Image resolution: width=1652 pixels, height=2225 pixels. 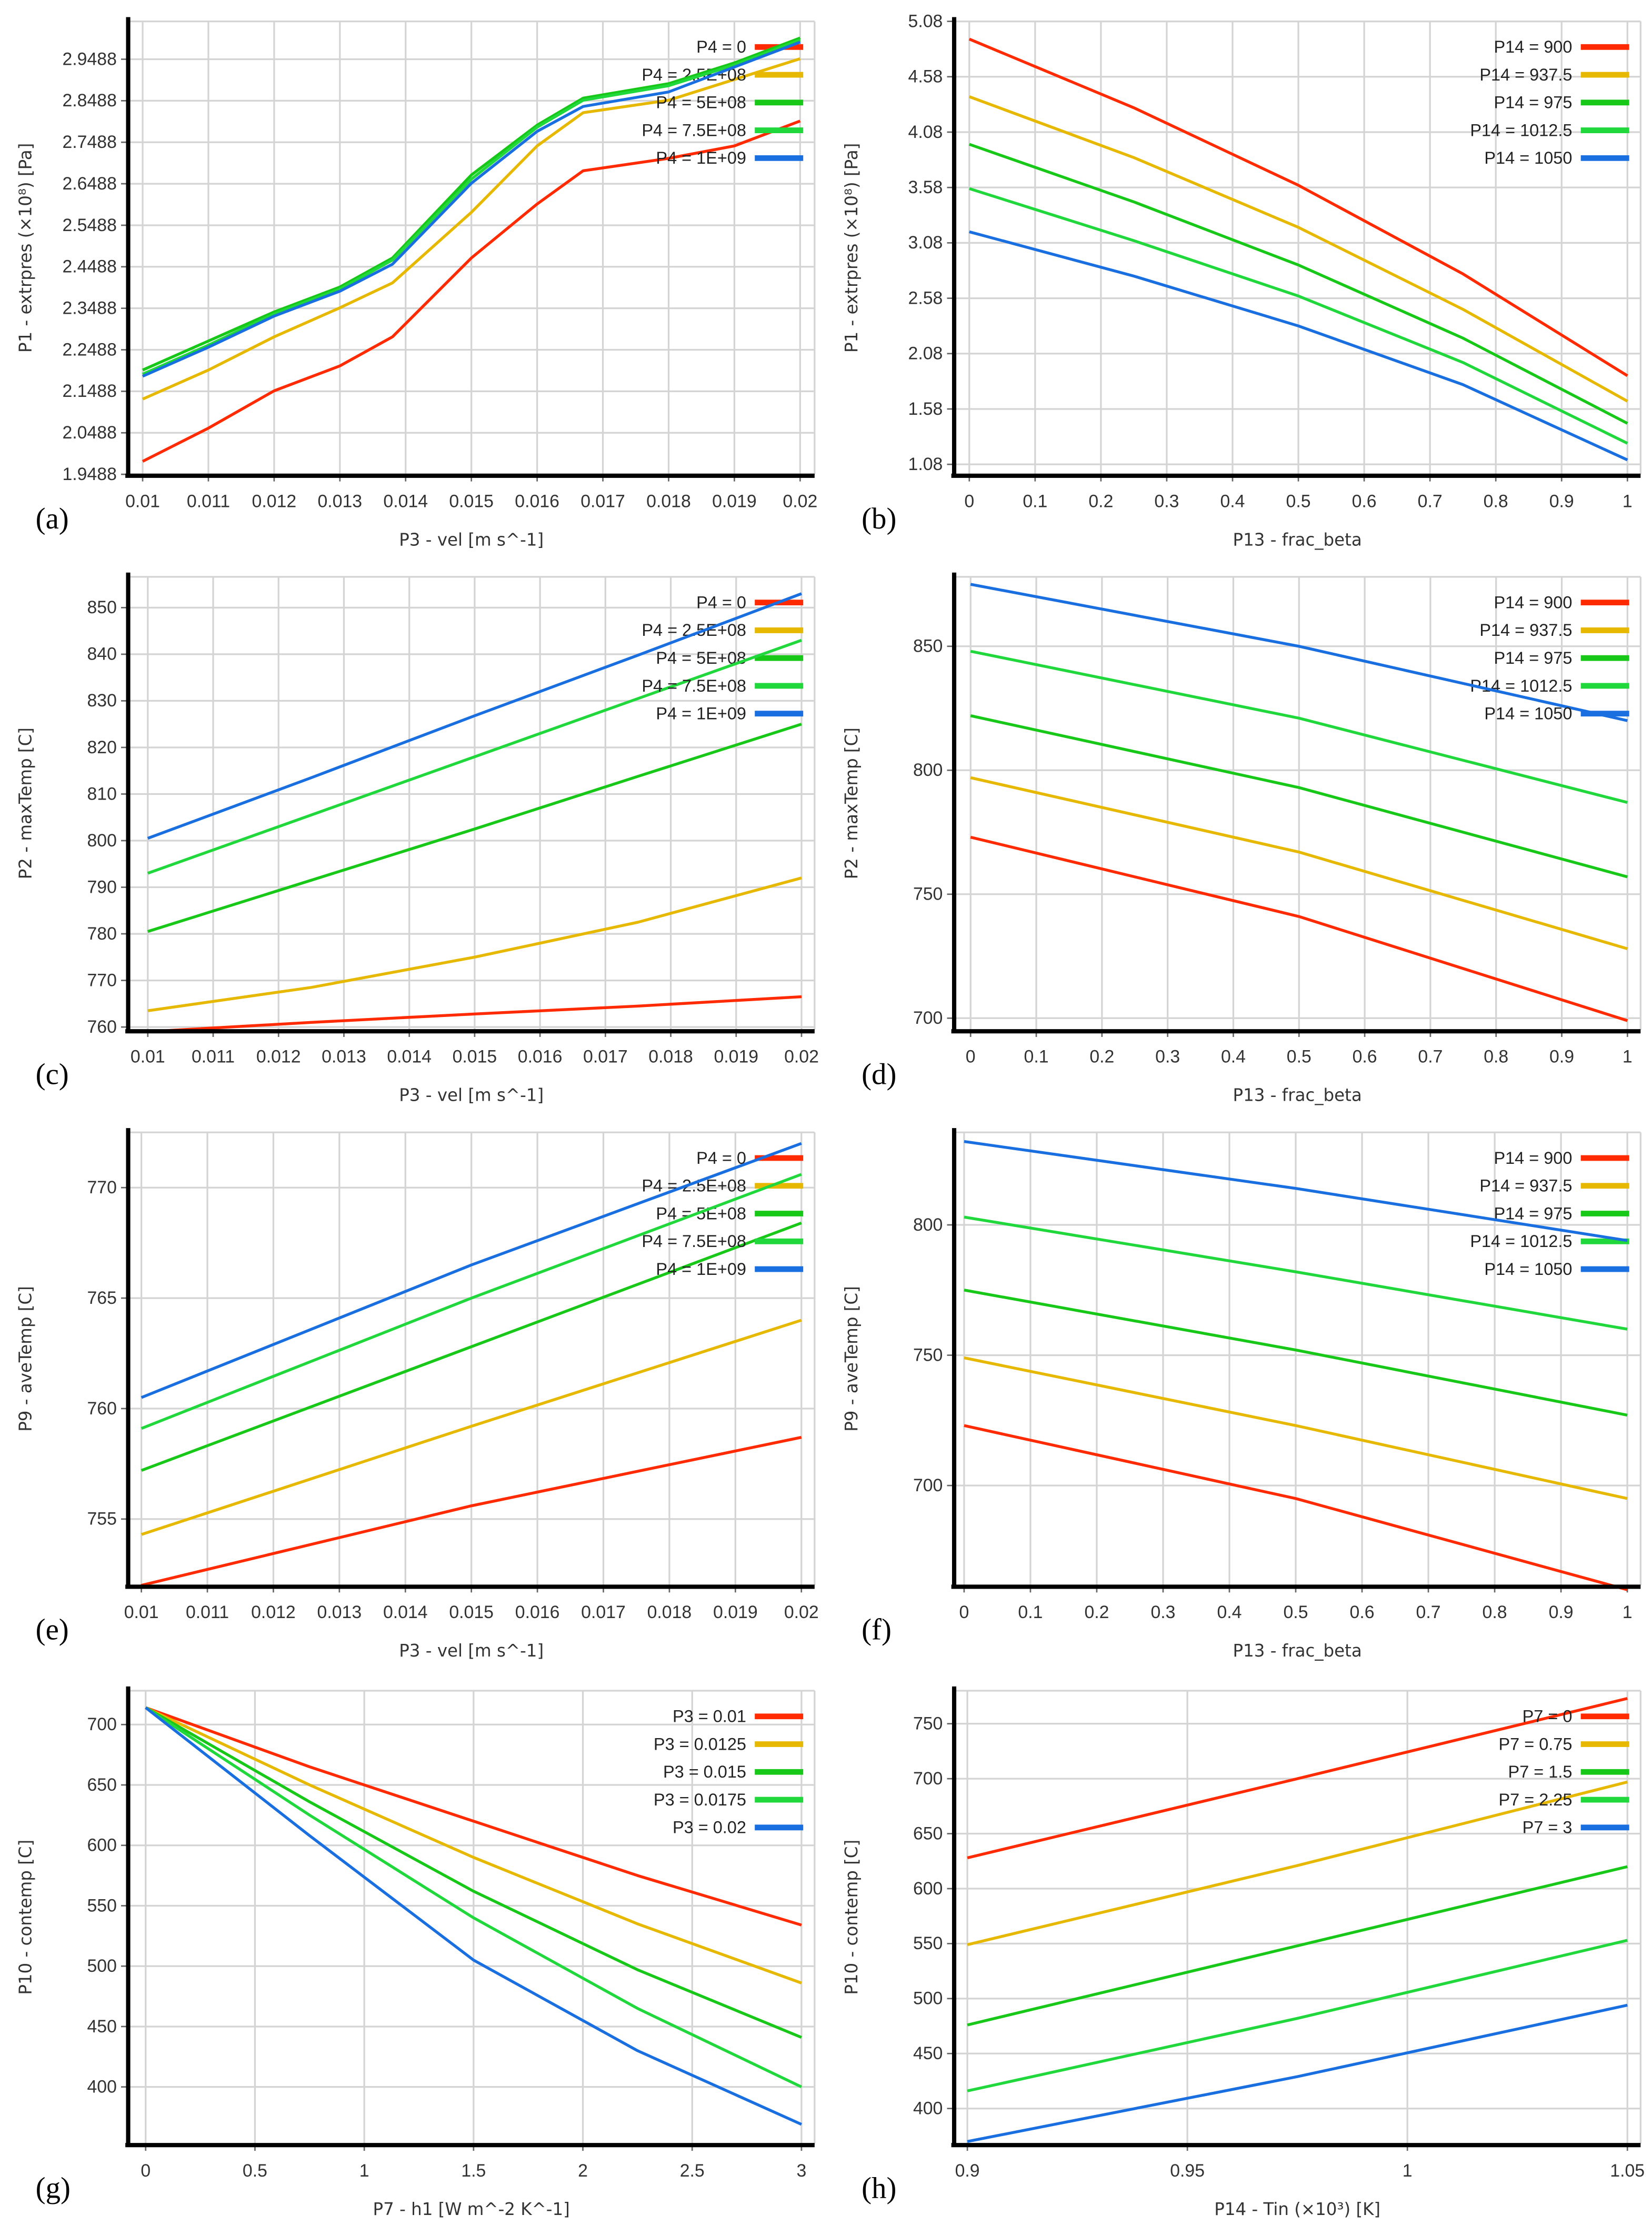 I want to click on y-tick-label: 650, so click(x=928, y=1833).